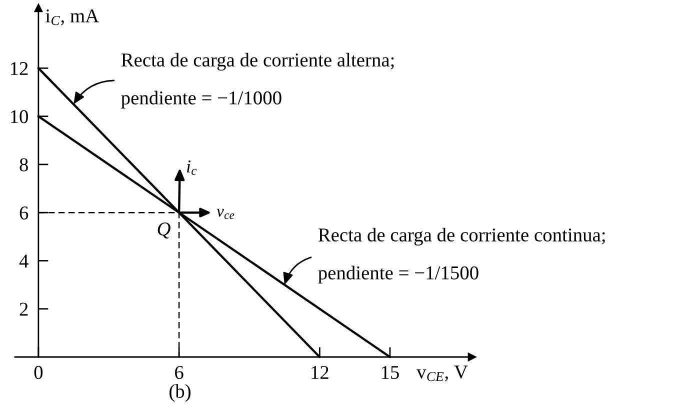  Describe the element at coordinates (19, 117) in the screenshot. I see `y-tick-label: 10` at that location.